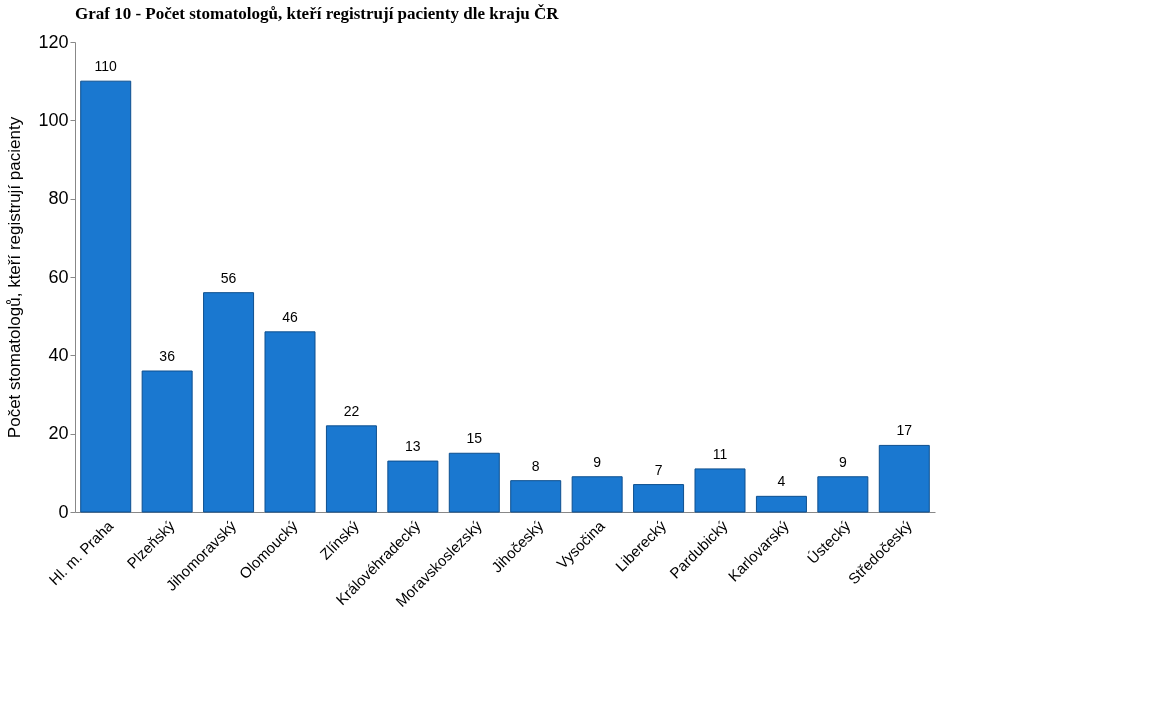  I want to click on y-tick-label: 100, so click(53, 119).